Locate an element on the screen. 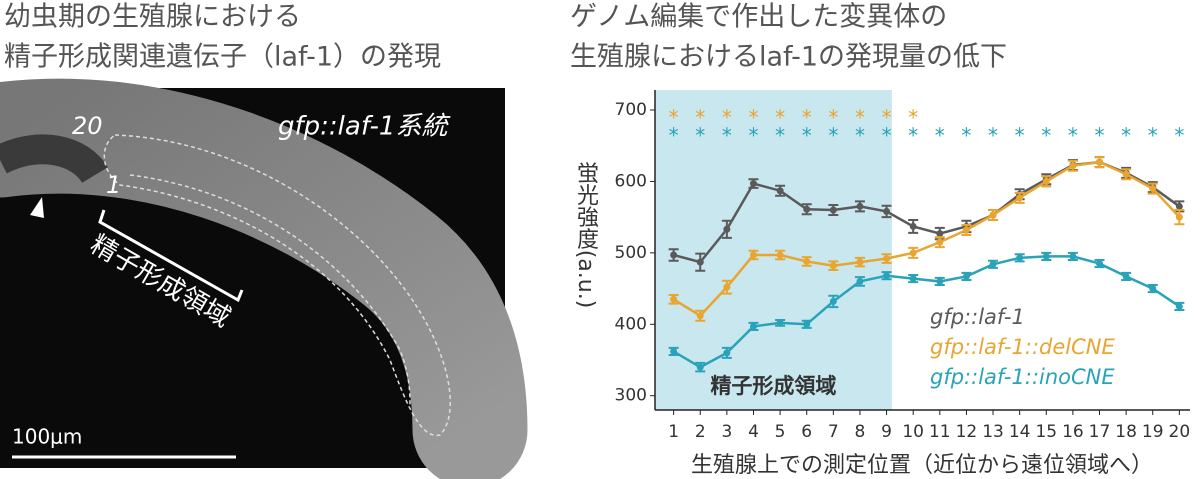 Image resolution: width=1200 pixels, height=479 pixels. y-tick-label: 300 is located at coordinates (631, 396).